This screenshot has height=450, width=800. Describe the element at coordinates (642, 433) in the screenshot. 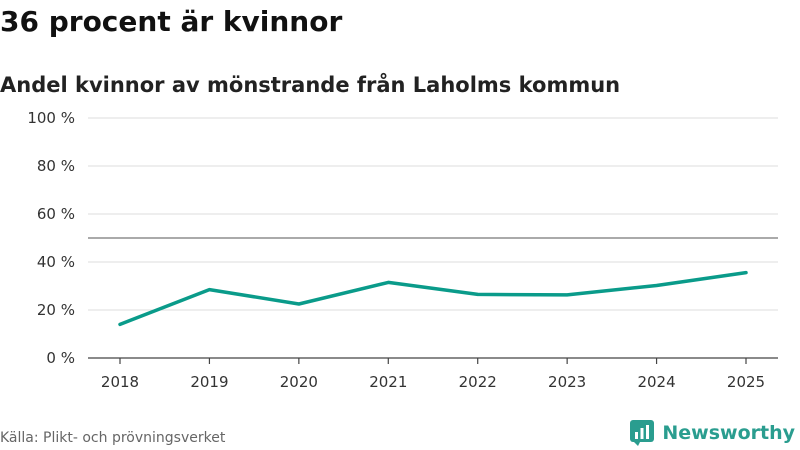

I see `bar-chart-logo-icon` at that location.